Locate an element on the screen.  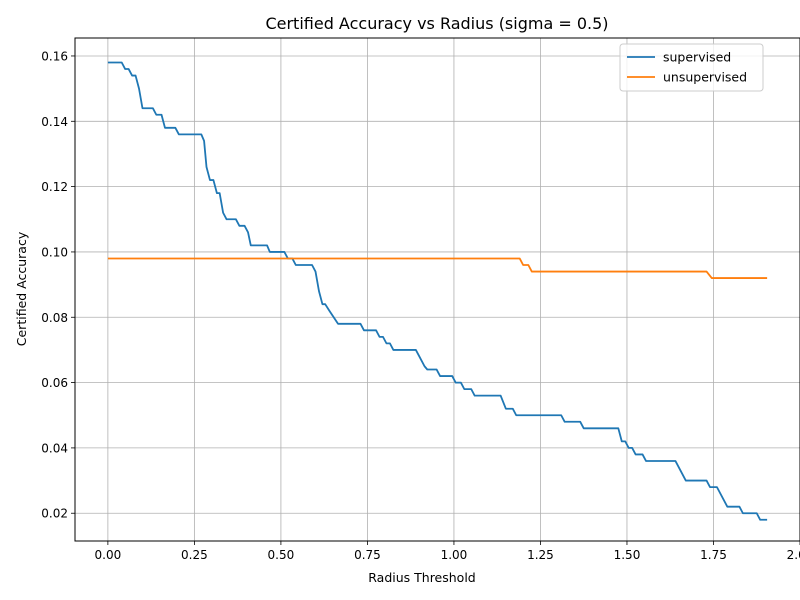
y-tick-label: 0.06 is located at coordinates (54, 383).